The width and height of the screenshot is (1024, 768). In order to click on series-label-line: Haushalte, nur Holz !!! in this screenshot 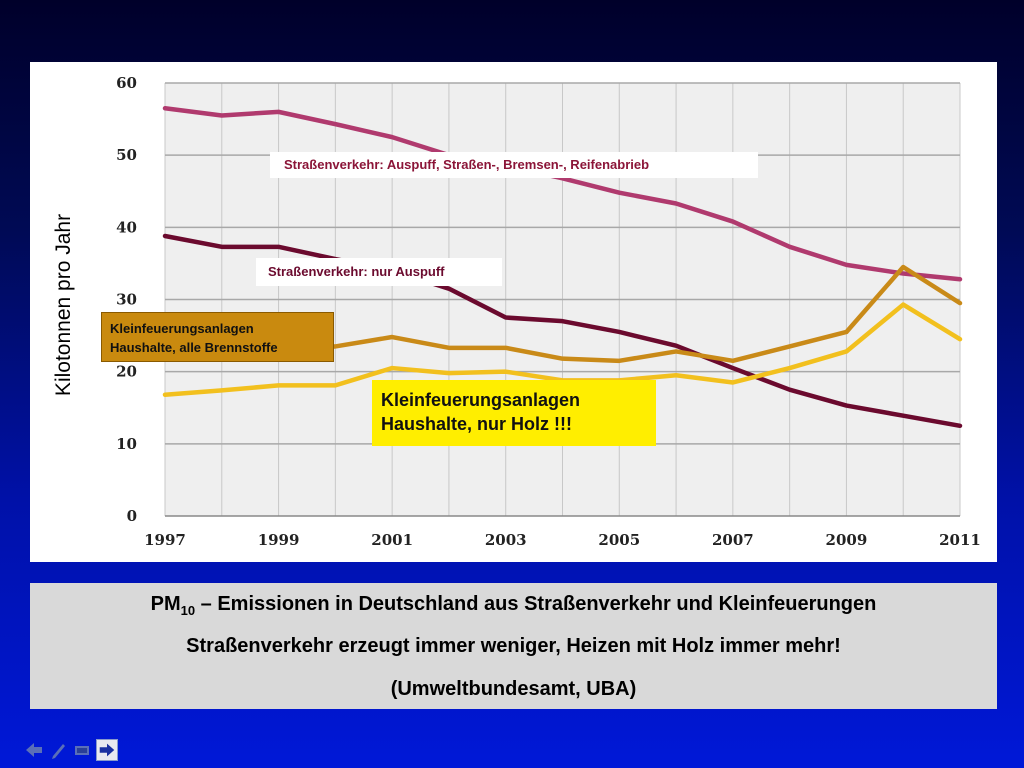, I will do `click(477, 424)`.